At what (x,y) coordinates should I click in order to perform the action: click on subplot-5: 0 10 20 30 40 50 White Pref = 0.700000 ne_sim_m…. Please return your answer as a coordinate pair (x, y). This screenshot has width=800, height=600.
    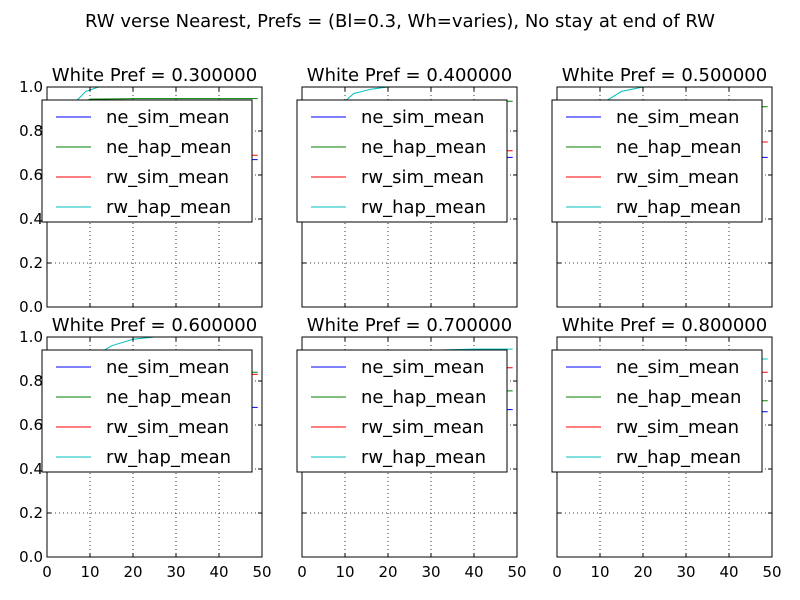
    Looking at the image, I should click on (411, 448).